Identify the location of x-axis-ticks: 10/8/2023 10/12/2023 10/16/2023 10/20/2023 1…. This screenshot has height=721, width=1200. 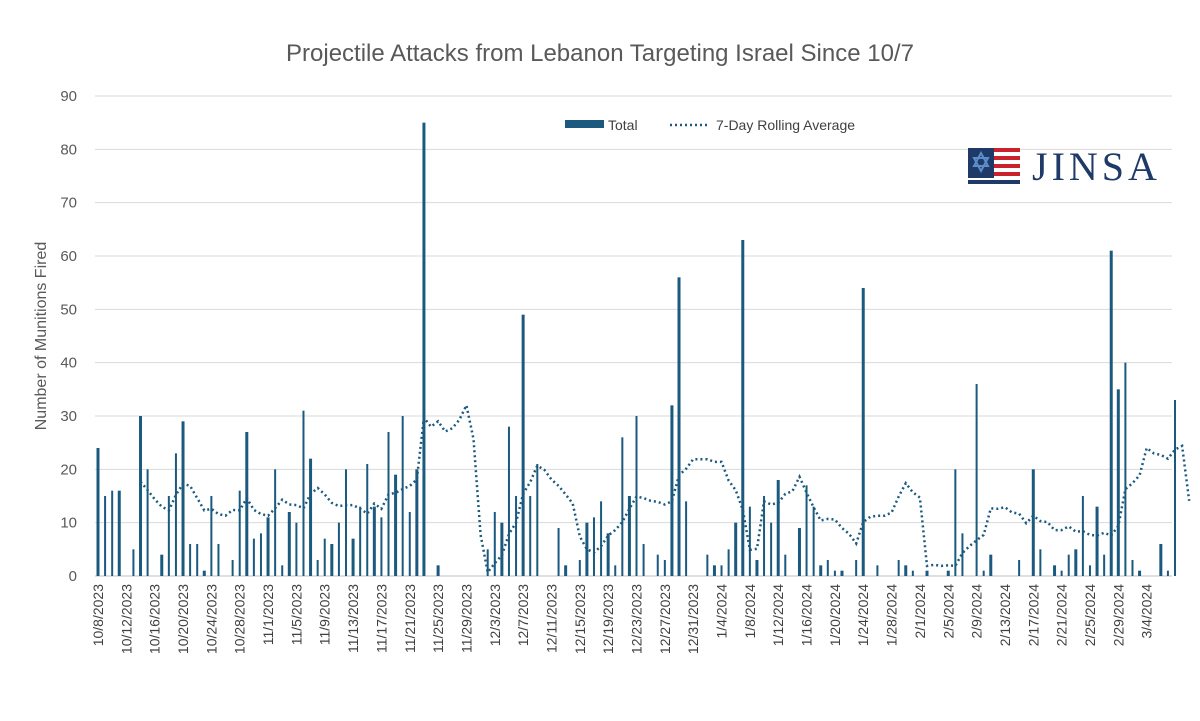
(622, 619).